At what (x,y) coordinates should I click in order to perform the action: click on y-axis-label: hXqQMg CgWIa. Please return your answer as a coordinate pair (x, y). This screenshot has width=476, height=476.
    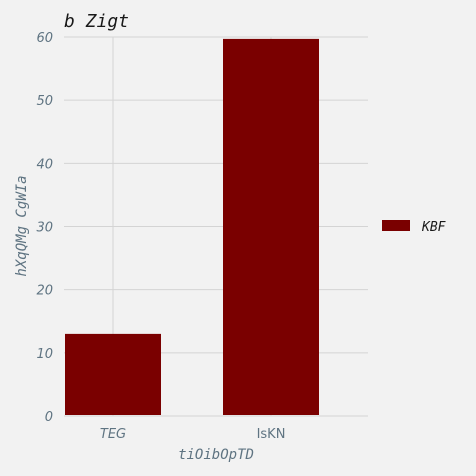
    Looking at the image, I should click on (22, 225).